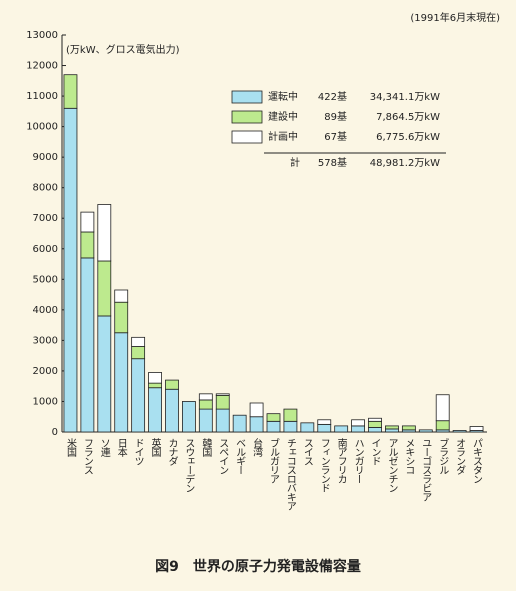 This screenshot has height=591, width=516. Describe the element at coordinates (155, 447) in the screenshot. I see `x-tick-label: 英国` at that location.